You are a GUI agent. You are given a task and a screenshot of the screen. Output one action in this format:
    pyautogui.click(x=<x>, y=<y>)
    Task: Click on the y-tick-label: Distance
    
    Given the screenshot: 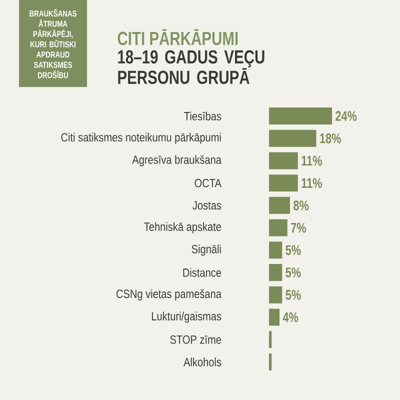 What is the action you would take?
    pyautogui.click(x=202, y=272)
    